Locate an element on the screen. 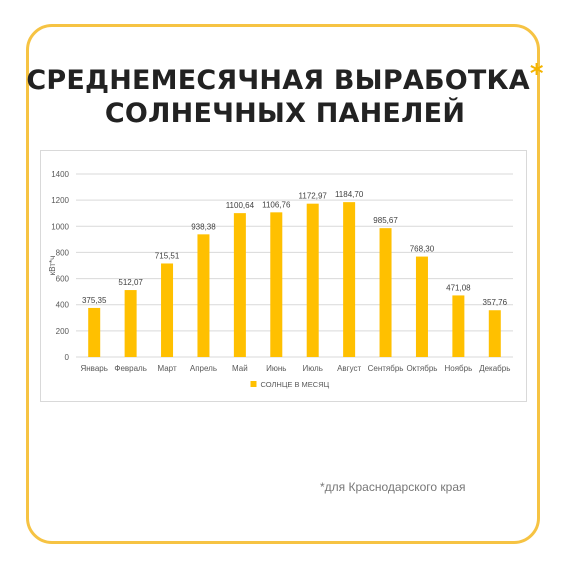  data-label: 357,76 is located at coordinates (495, 302).